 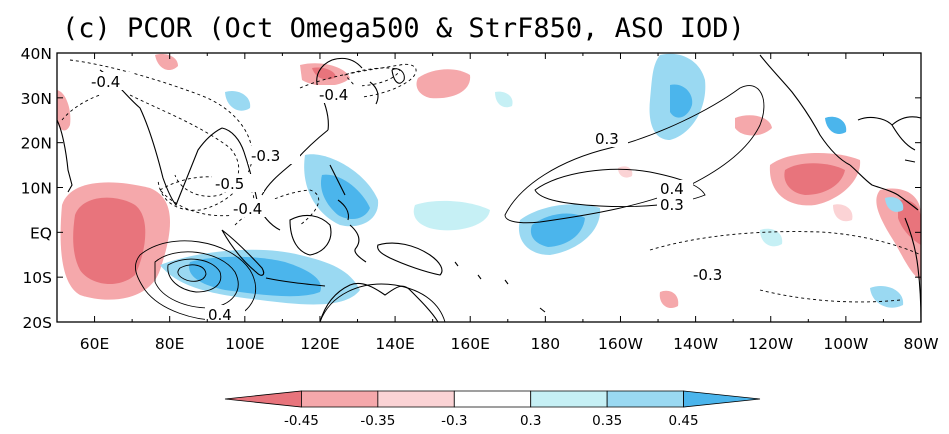 What do you see at coordinates (634, 154) in the screenshot?
I see `contour-pos-central-pacific-outer` at bounding box center [634, 154].